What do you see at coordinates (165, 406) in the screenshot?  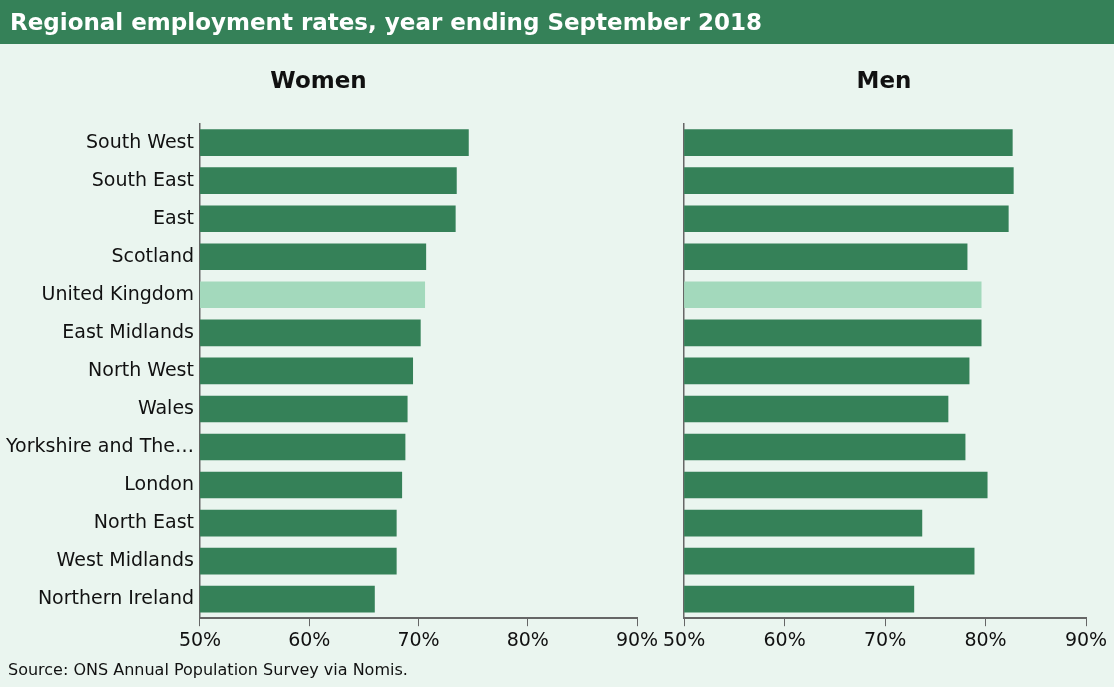 I see `y-tick-label: Wales` at bounding box center [165, 406].